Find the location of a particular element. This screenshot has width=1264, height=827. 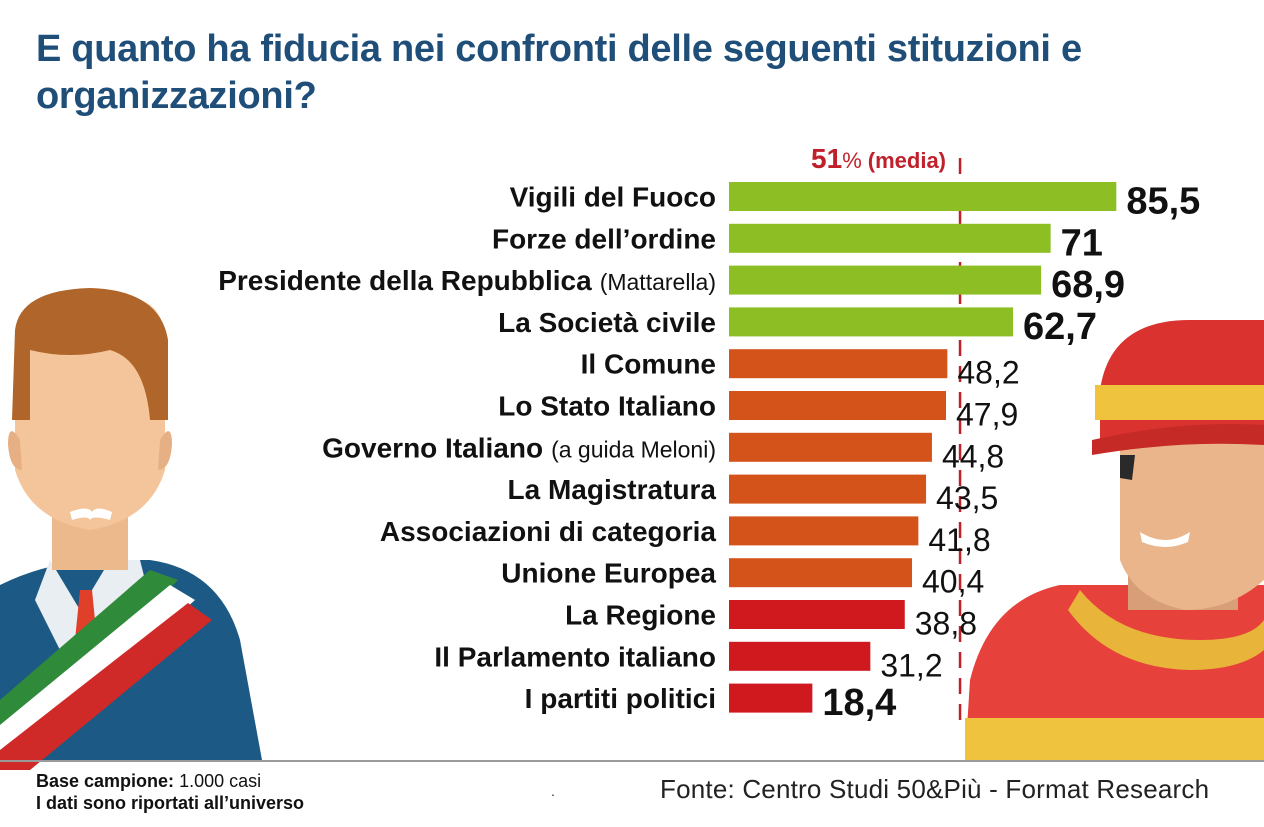

category-label: Lo Stato Italiano is located at coordinates (607, 406).